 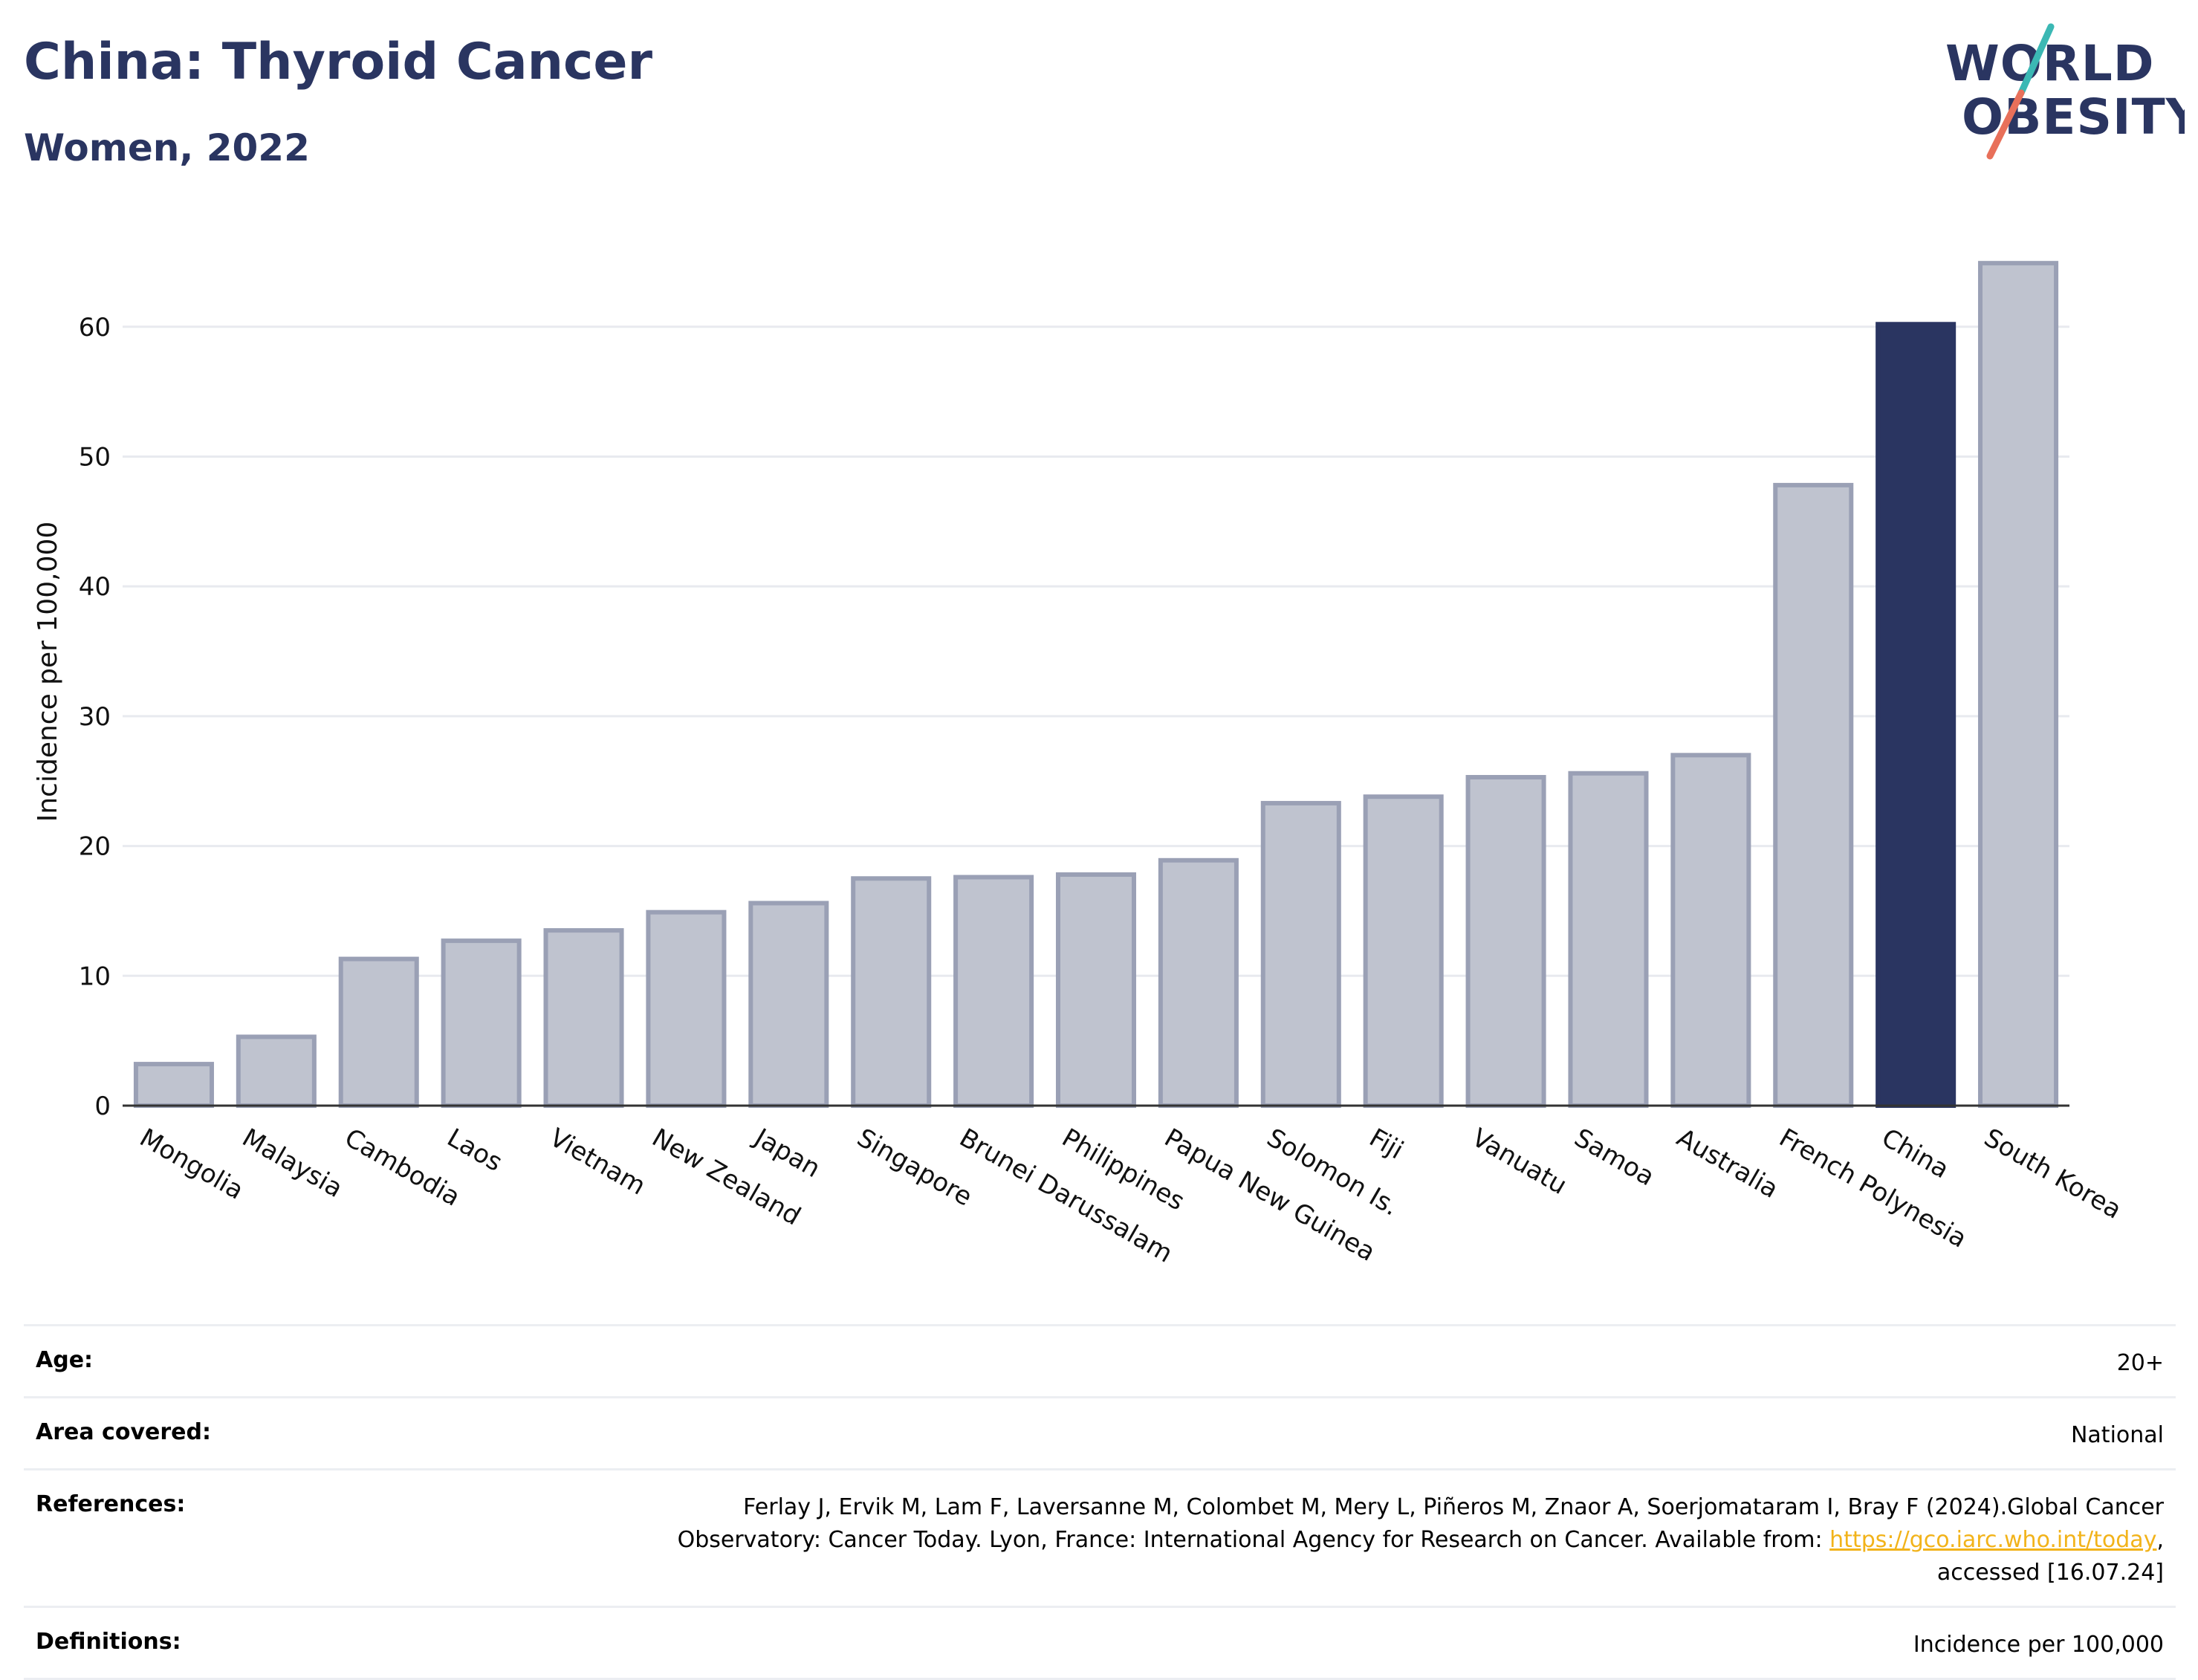 I want to click on logo-line-2: OBESITY, so click(x=2073, y=117).